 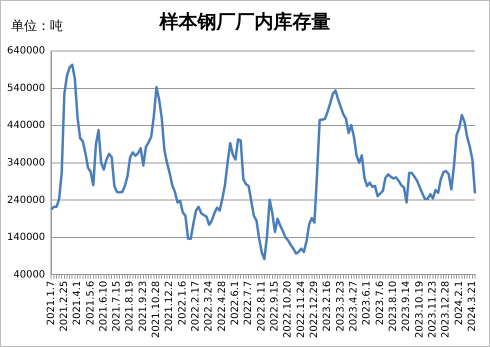 What do you see at coordinates (446, 309) in the screenshot?
I see `x-tick-label: 2023.12.28` at bounding box center [446, 309].